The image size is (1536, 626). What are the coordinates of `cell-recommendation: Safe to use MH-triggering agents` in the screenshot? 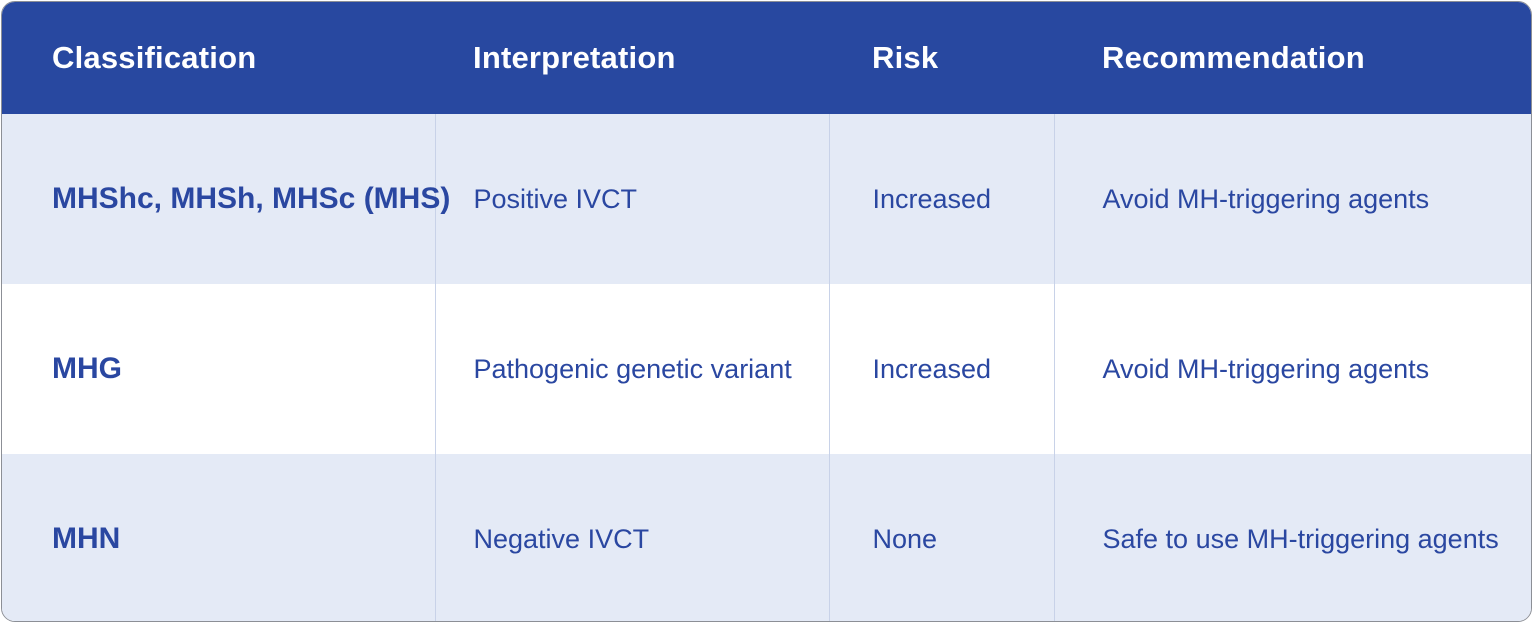 It's located at (1292, 537).